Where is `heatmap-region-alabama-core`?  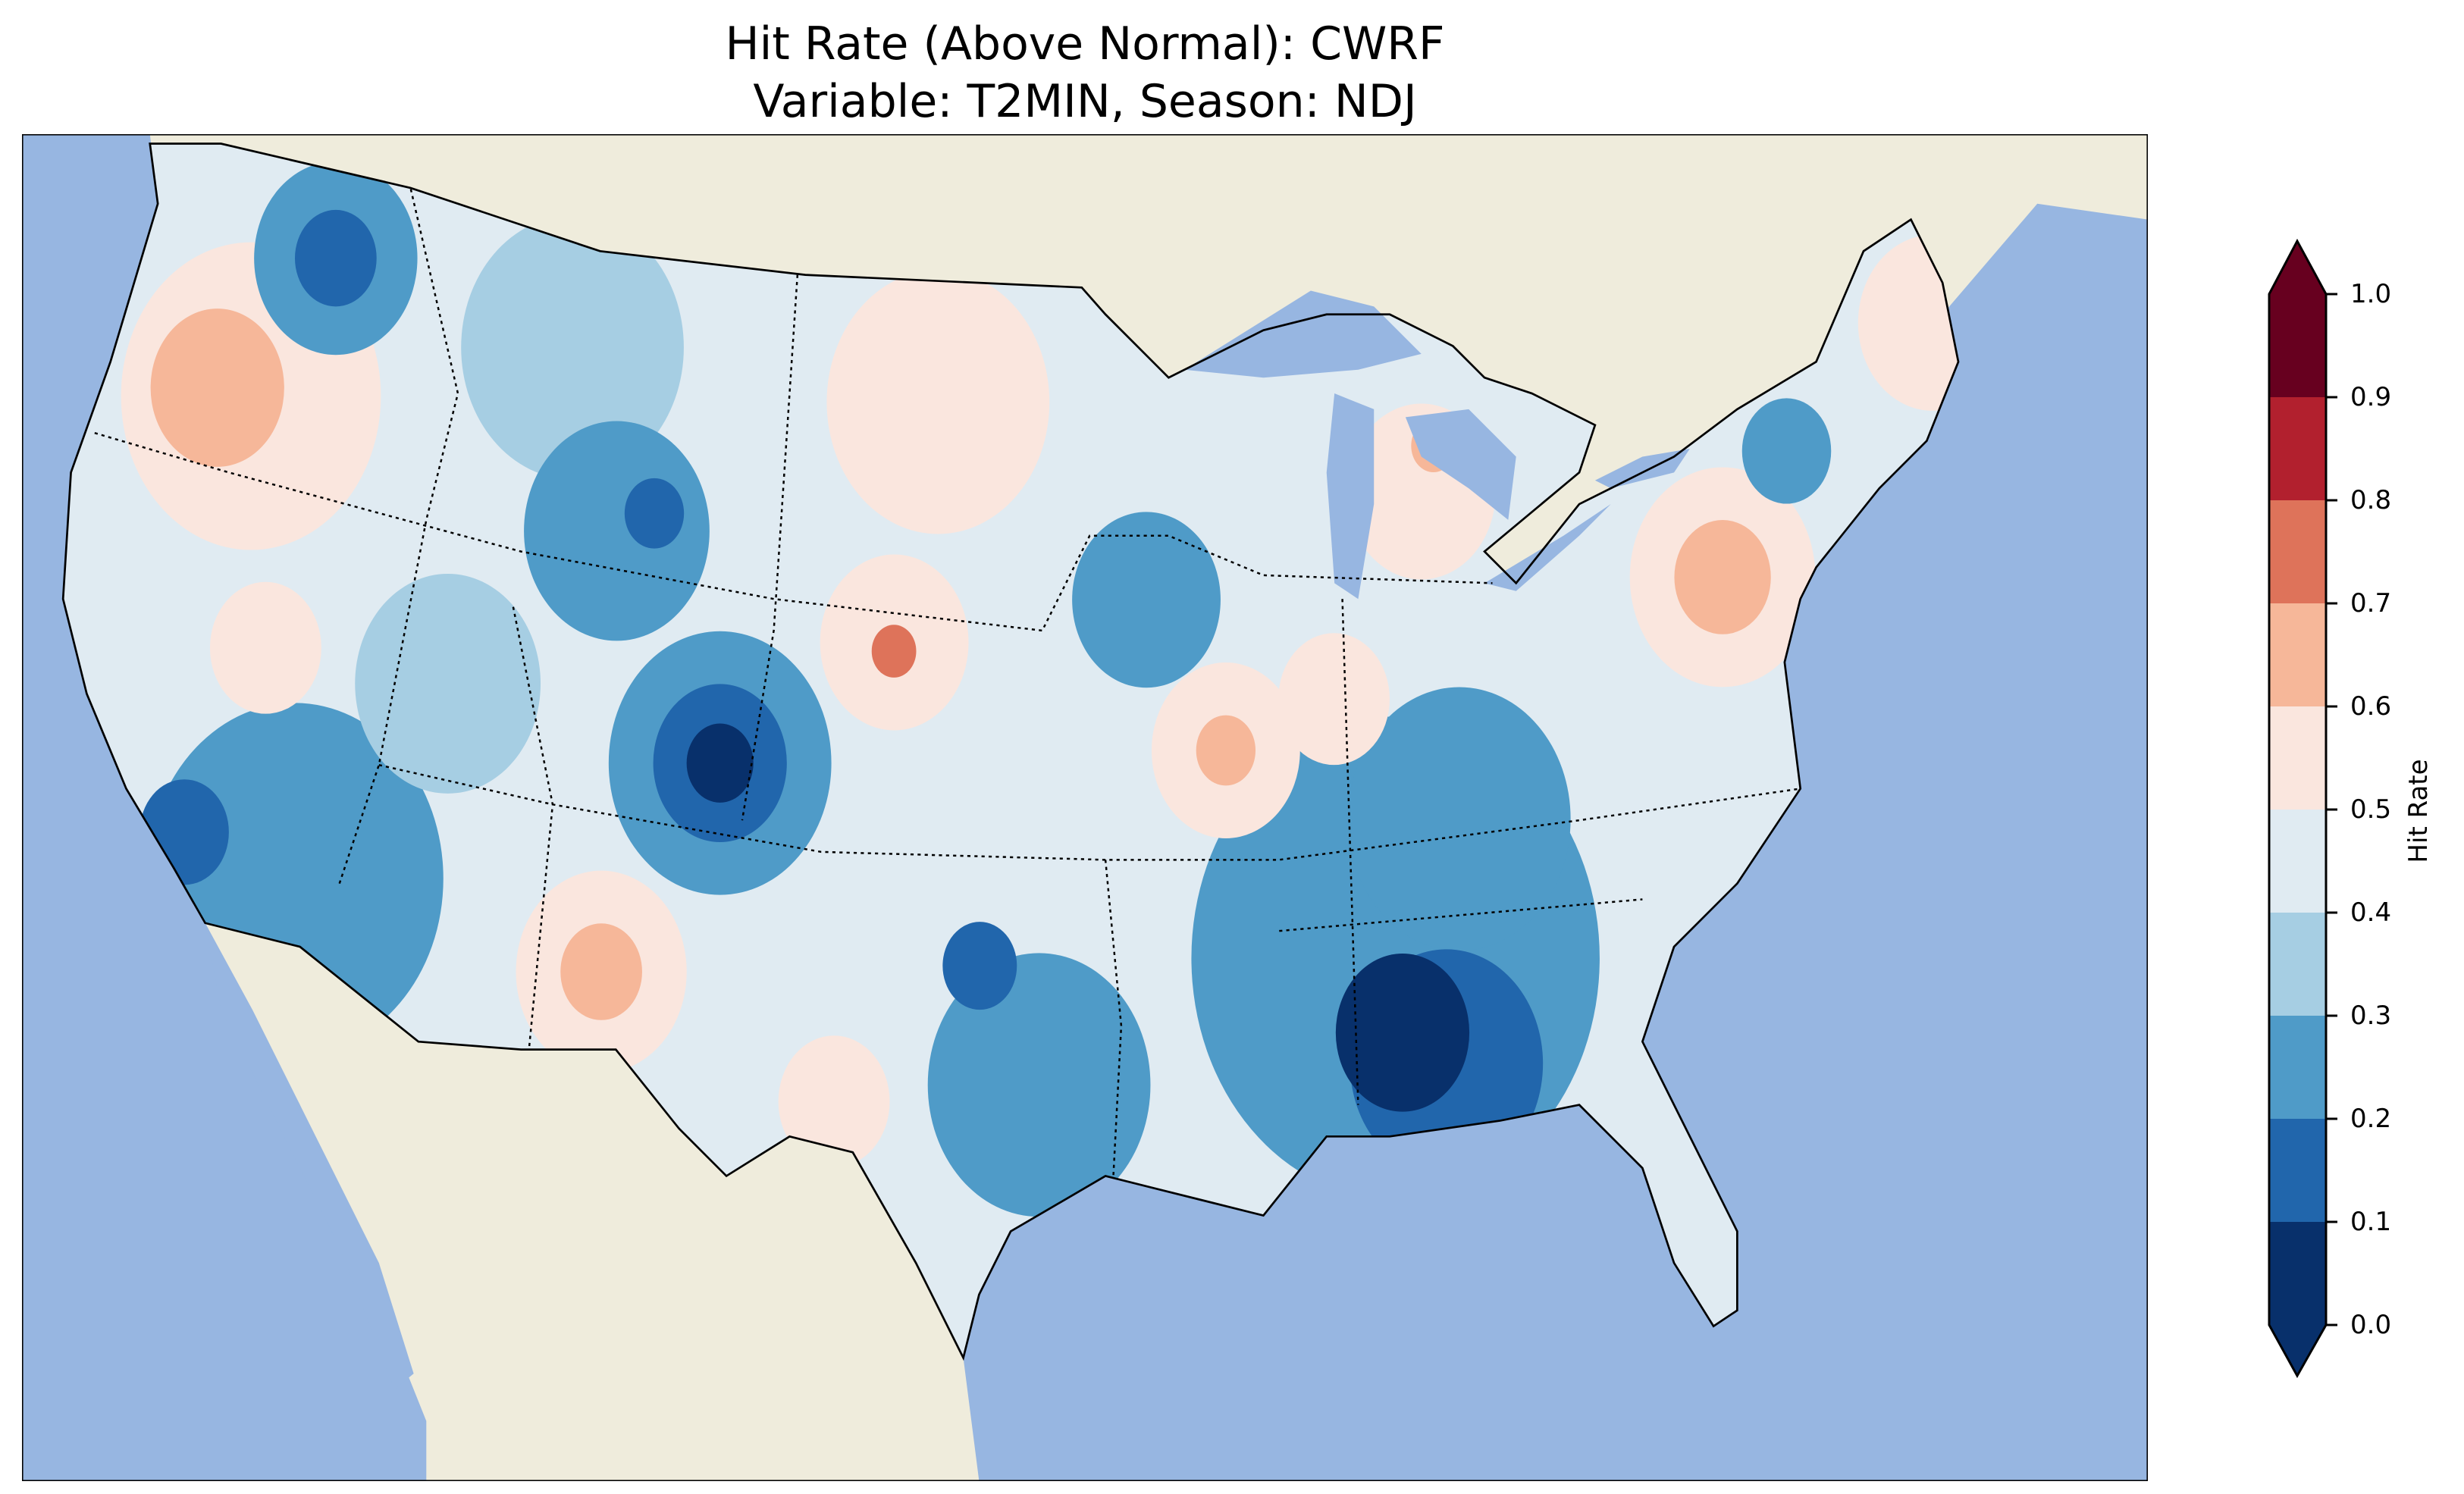 heatmap-region-alabama-core is located at coordinates (1402, 1032).